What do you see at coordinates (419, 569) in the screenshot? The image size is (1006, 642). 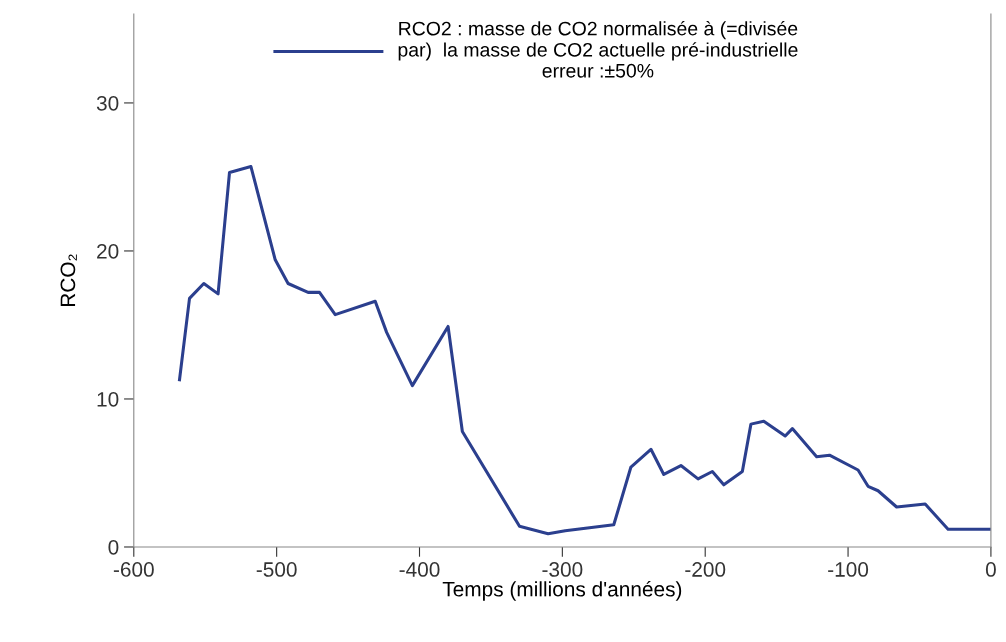 I see `x-tick-label: -400` at bounding box center [419, 569].